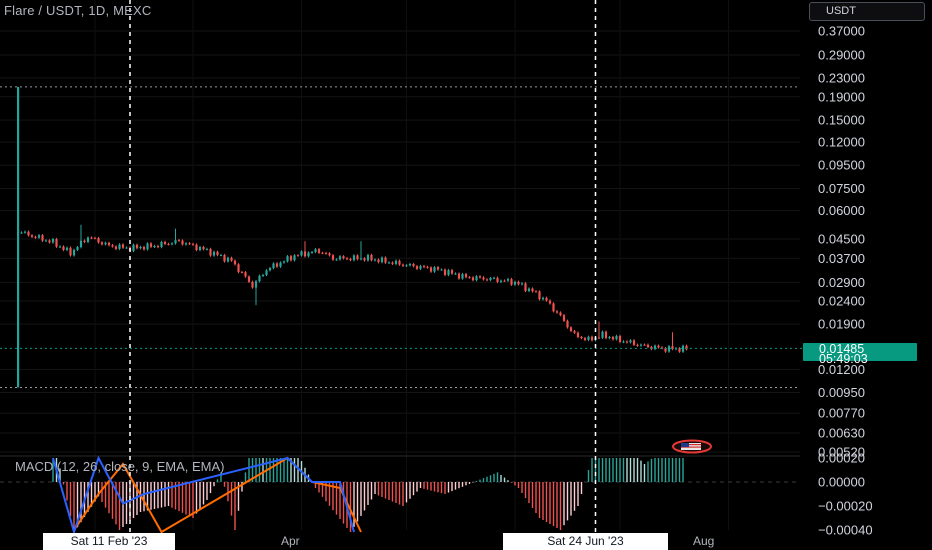 Image resolution: width=932 pixels, height=550 pixels. What do you see at coordinates (841, 392) in the screenshot?
I see `price-axis-tick: 0.00950` at bounding box center [841, 392].